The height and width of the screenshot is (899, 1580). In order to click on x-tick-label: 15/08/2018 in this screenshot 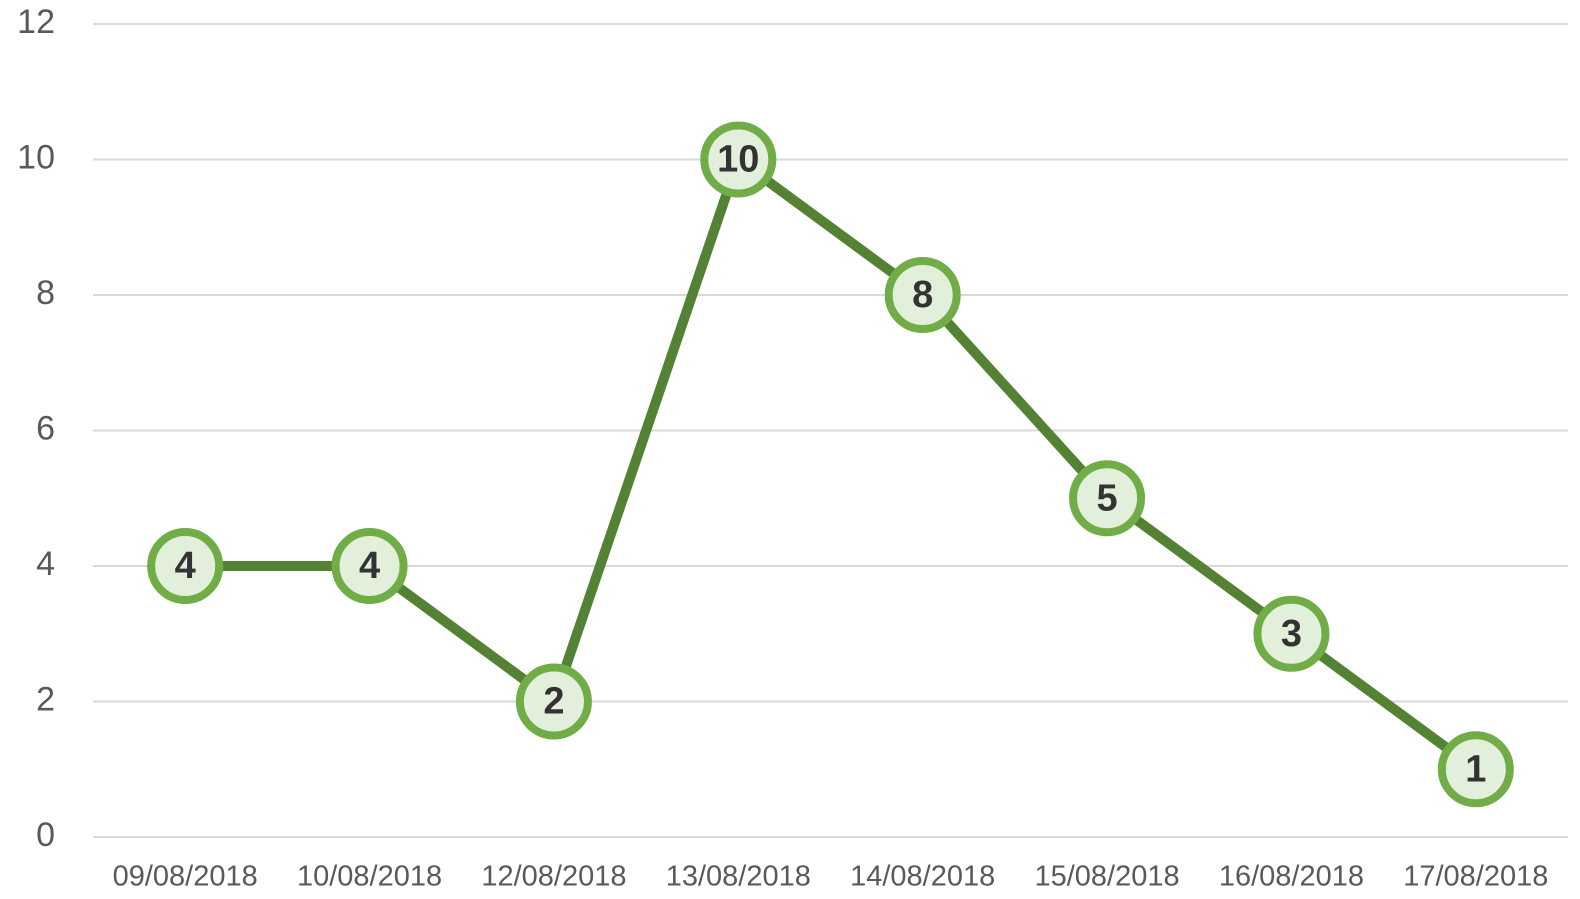, I will do `click(1106, 877)`.